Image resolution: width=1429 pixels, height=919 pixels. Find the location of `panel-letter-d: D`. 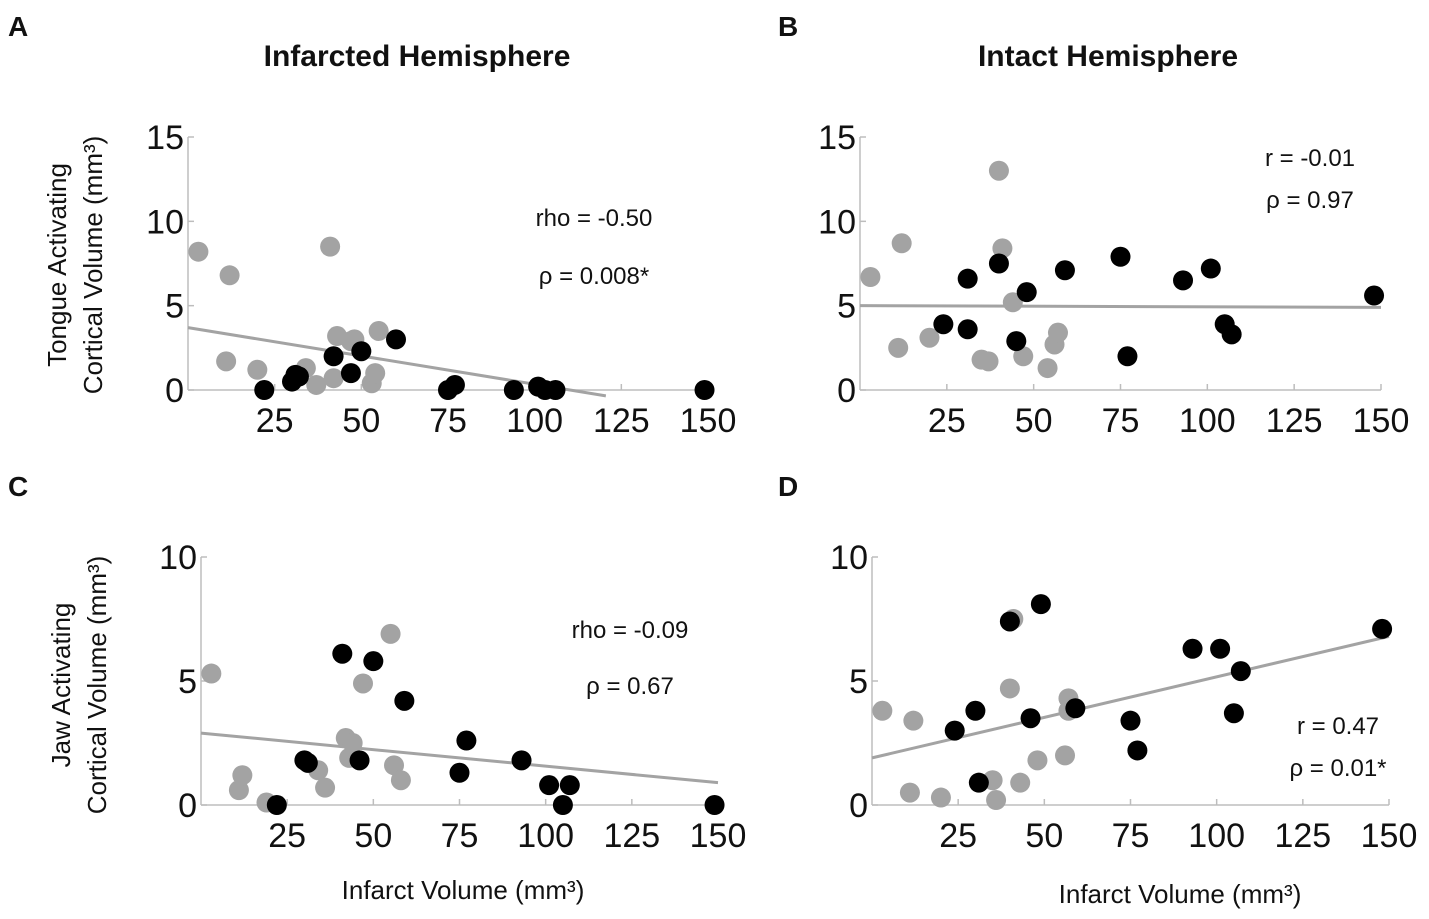

panel-letter-d: D is located at coordinates (788, 486).